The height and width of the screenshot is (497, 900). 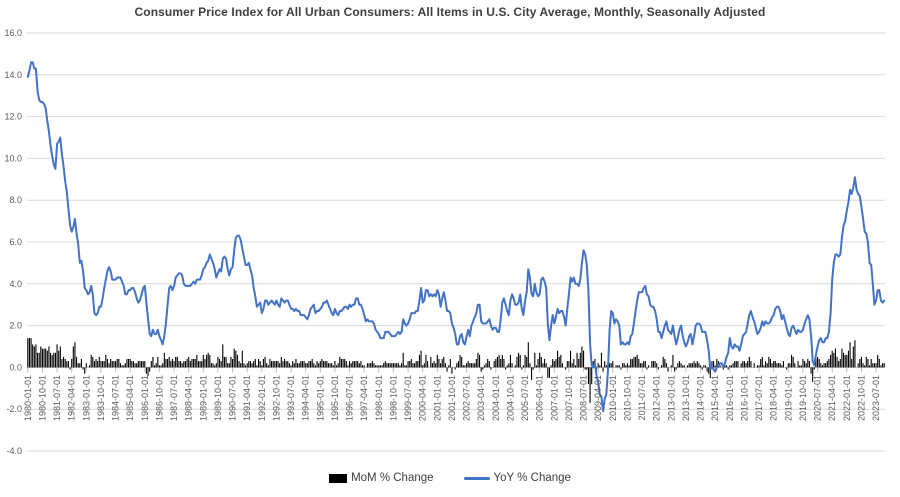 I want to click on svg-text: 1980-10-01, so click(x=42, y=398).